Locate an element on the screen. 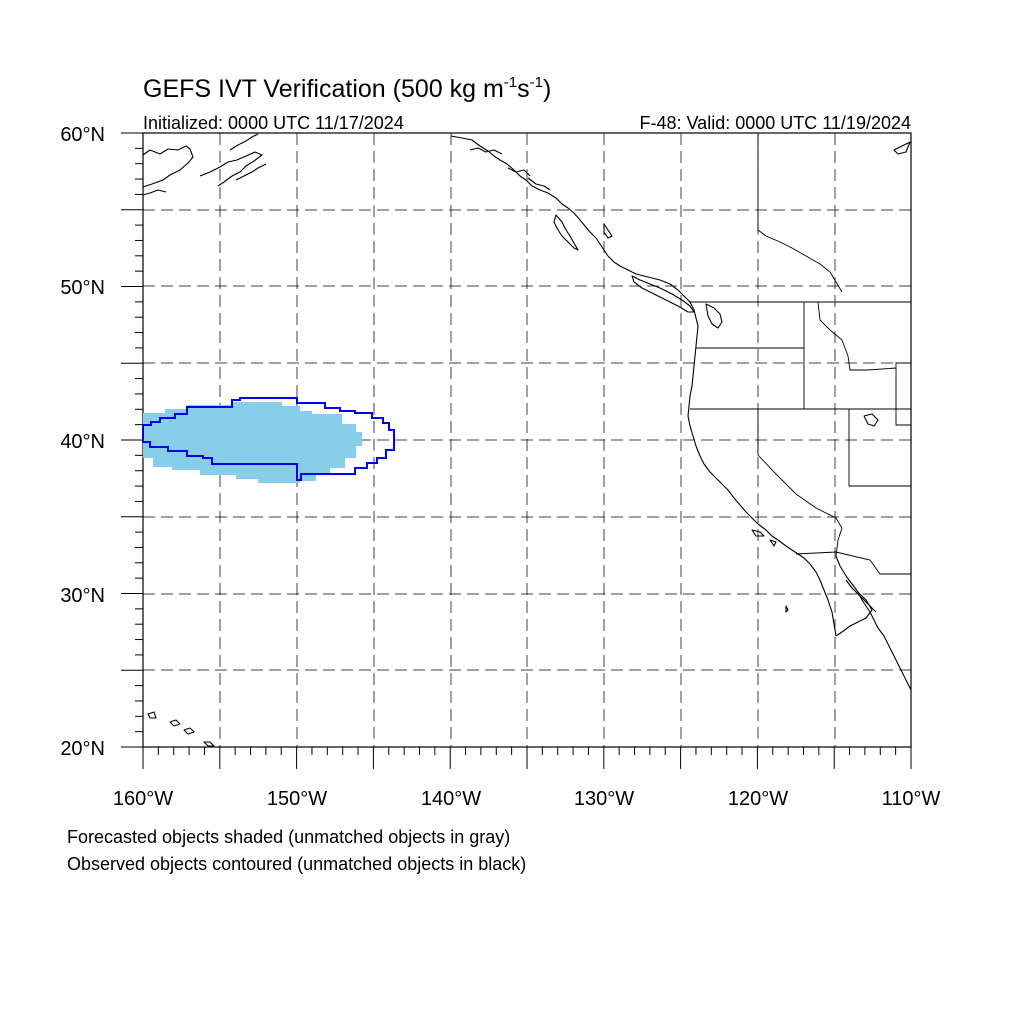 The width and height of the screenshot is (1024, 1024). lat-label-20: 20°N is located at coordinates (82, 749).